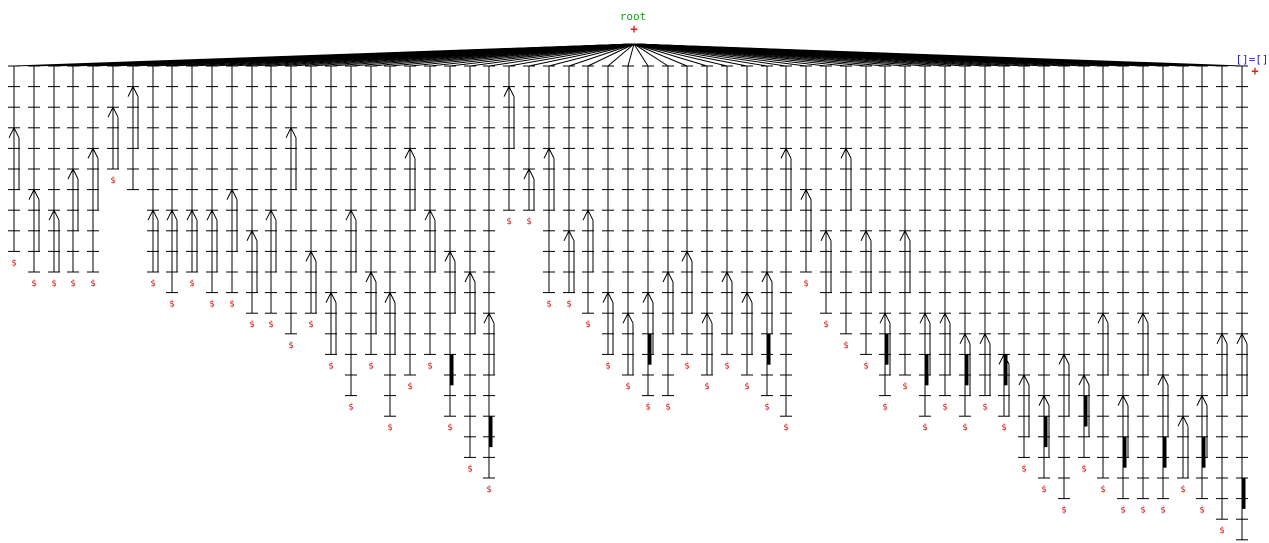  What do you see at coordinates (1251, 59) in the screenshot?
I see `right-node-label: []=[]` at bounding box center [1251, 59].